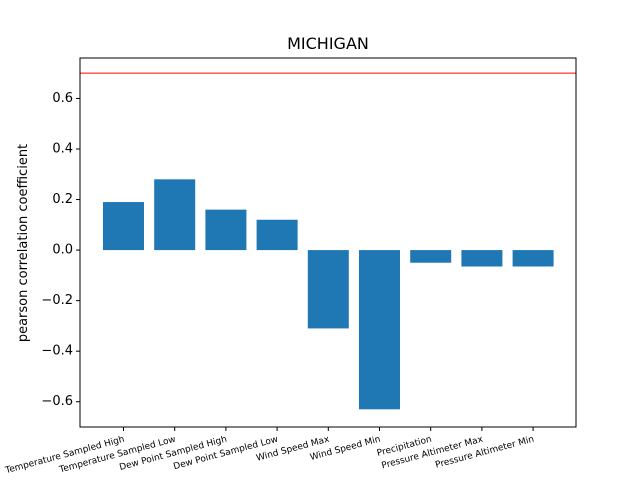 Image resolution: width=640 pixels, height=480 pixels. What do you see at coordinates (57, 351) in the screenshot?
I see `y-tick-label: −0.4` at bounding box center [57, 351].